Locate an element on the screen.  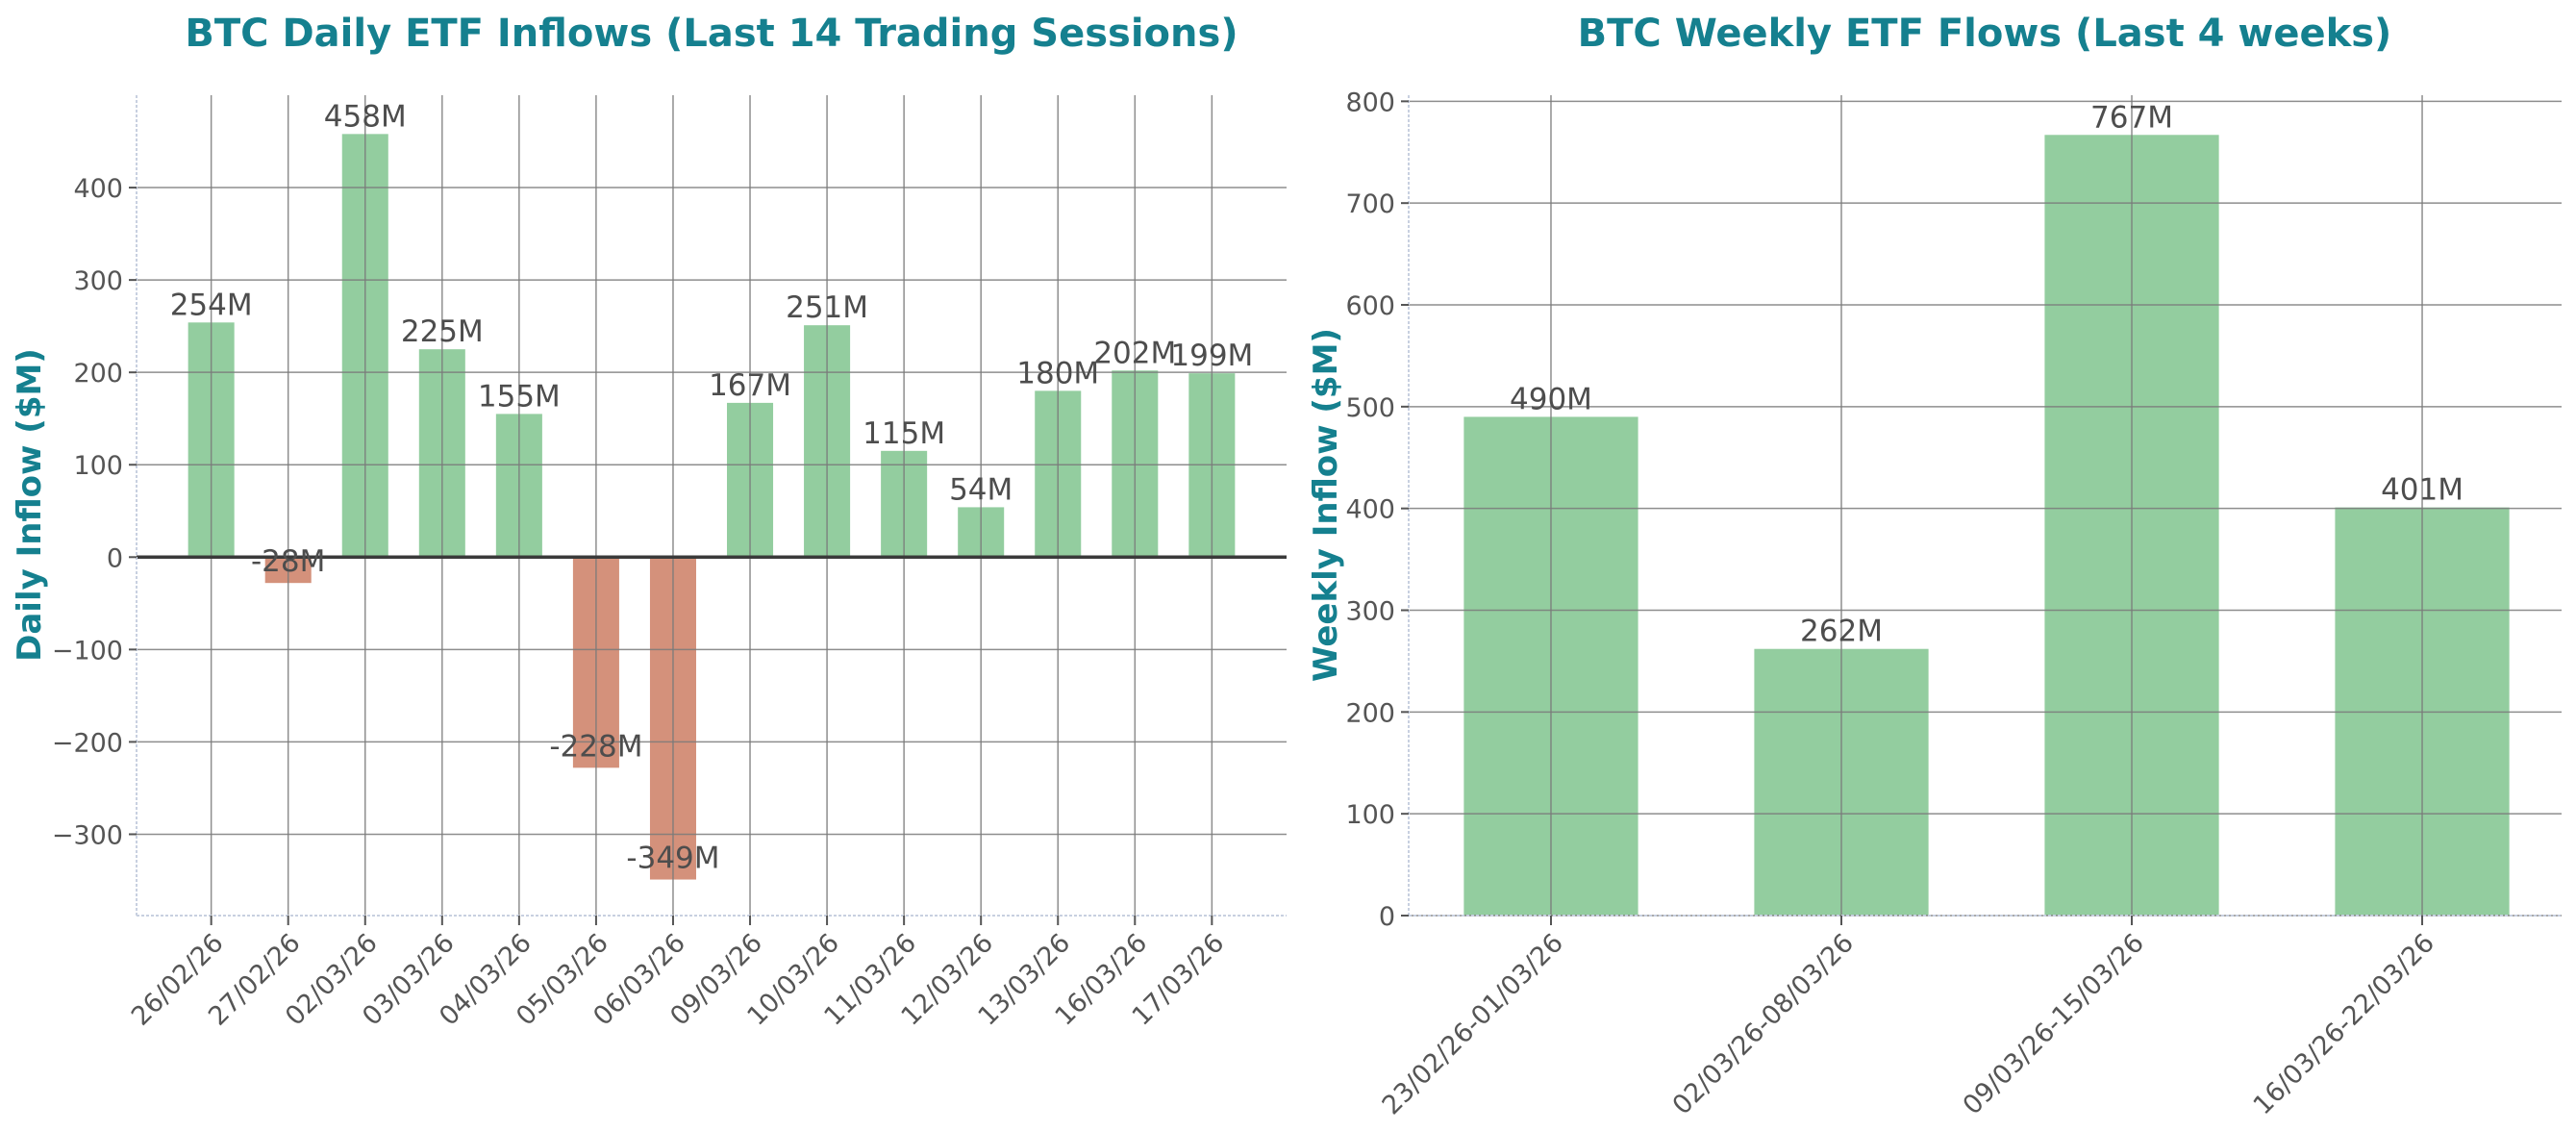
x-tick-label: 16/03/26-22/03/26 is located at coordinates (2344, 1024).